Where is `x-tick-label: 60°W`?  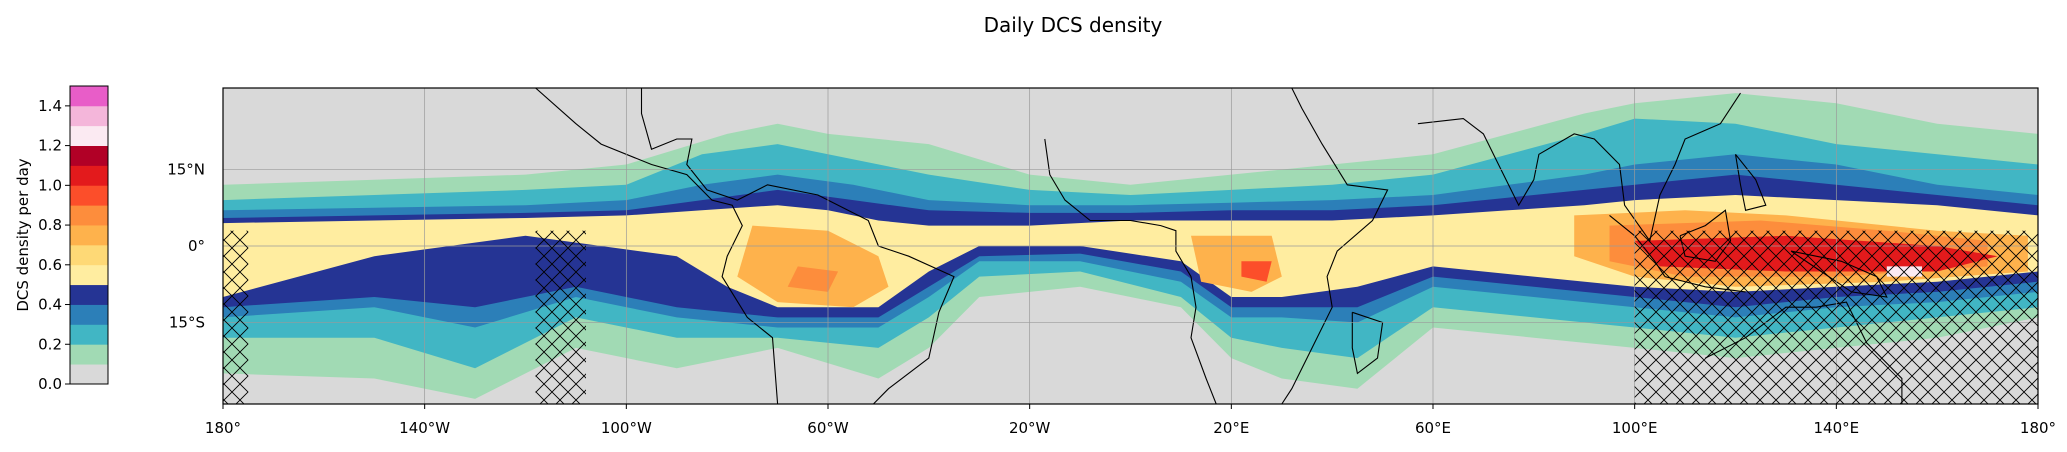
x-tick-label: 60°W is located at coordinates (828, 428).